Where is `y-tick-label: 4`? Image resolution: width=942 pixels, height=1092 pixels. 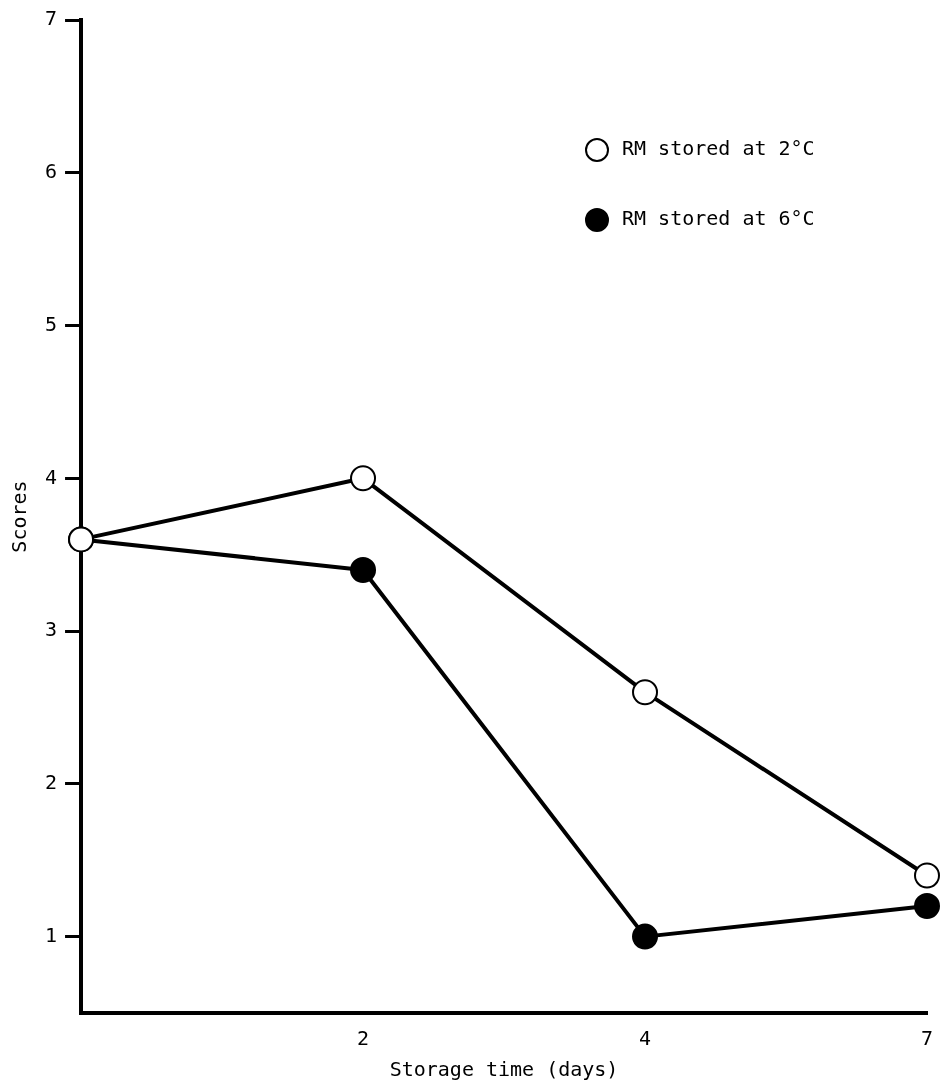 y-tick-label: 4 is located at coordinates (51, 476).